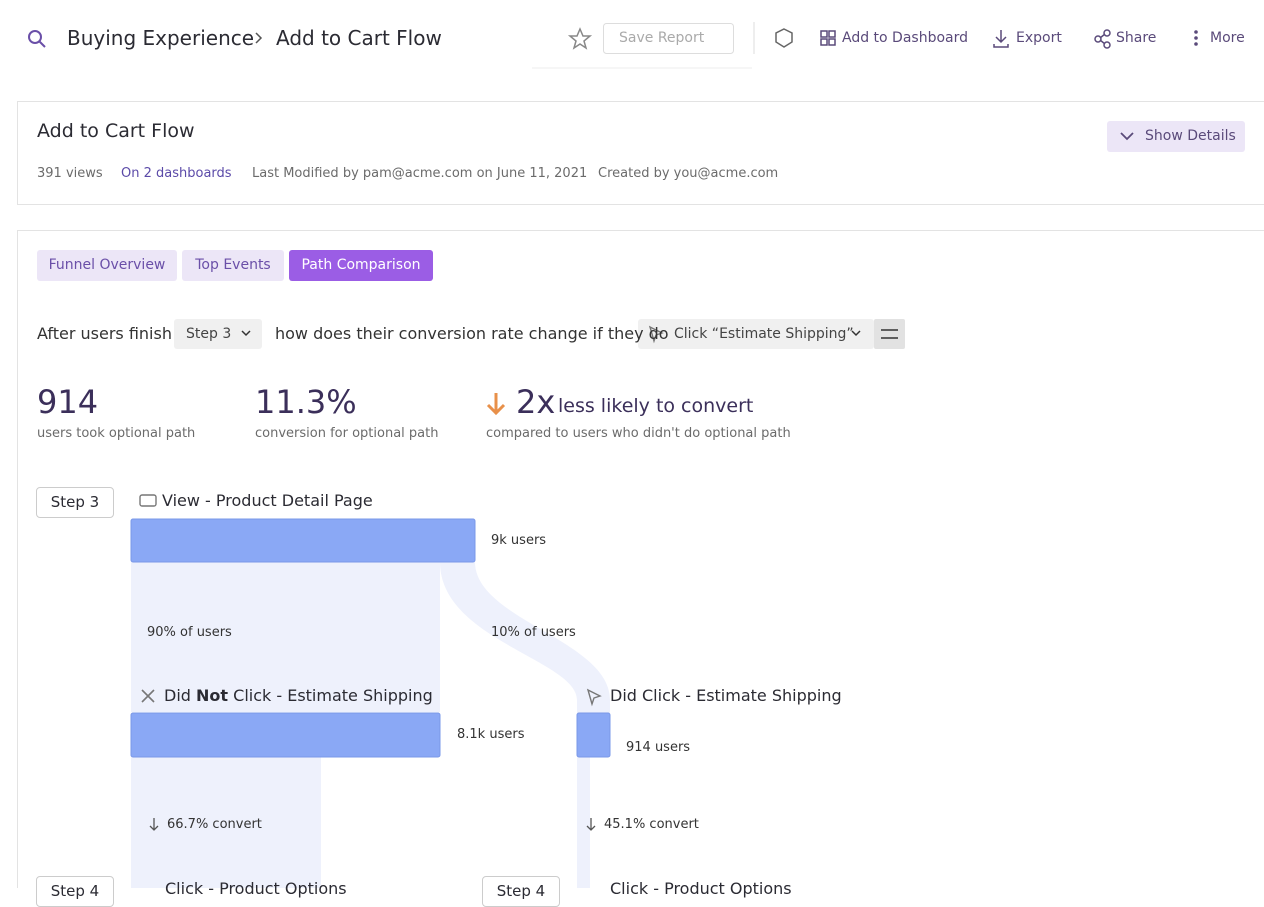  Describe the element at coordinates (655, 406) in the screenshot. I see `stat-suffix: less likely to convert` at that location.